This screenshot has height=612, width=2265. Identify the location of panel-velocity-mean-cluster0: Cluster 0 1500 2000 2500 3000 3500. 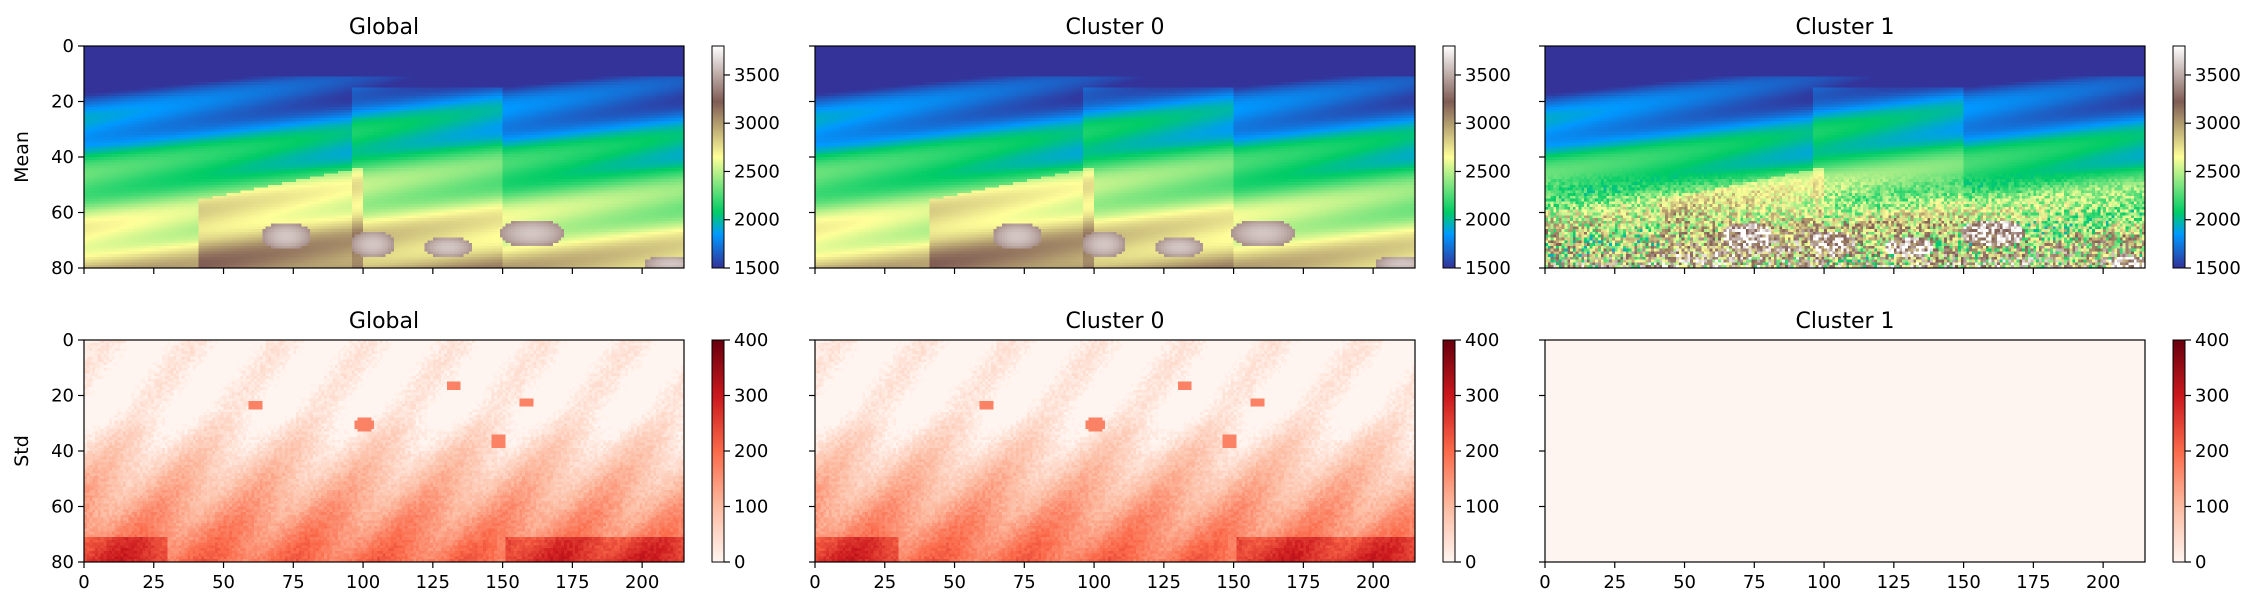
(1160, 147).